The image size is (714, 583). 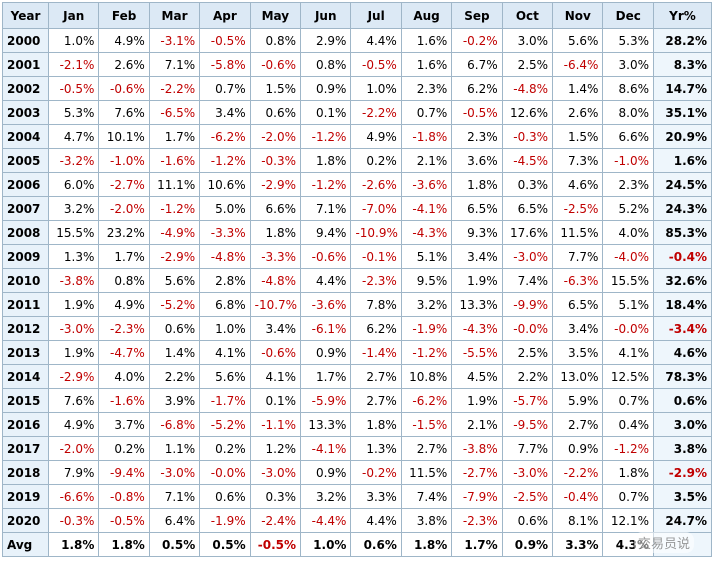 What do you see at coordinates (628, 160) in the screenshot?
I see `cell: -1.0%` at bounding box center [628, 160].